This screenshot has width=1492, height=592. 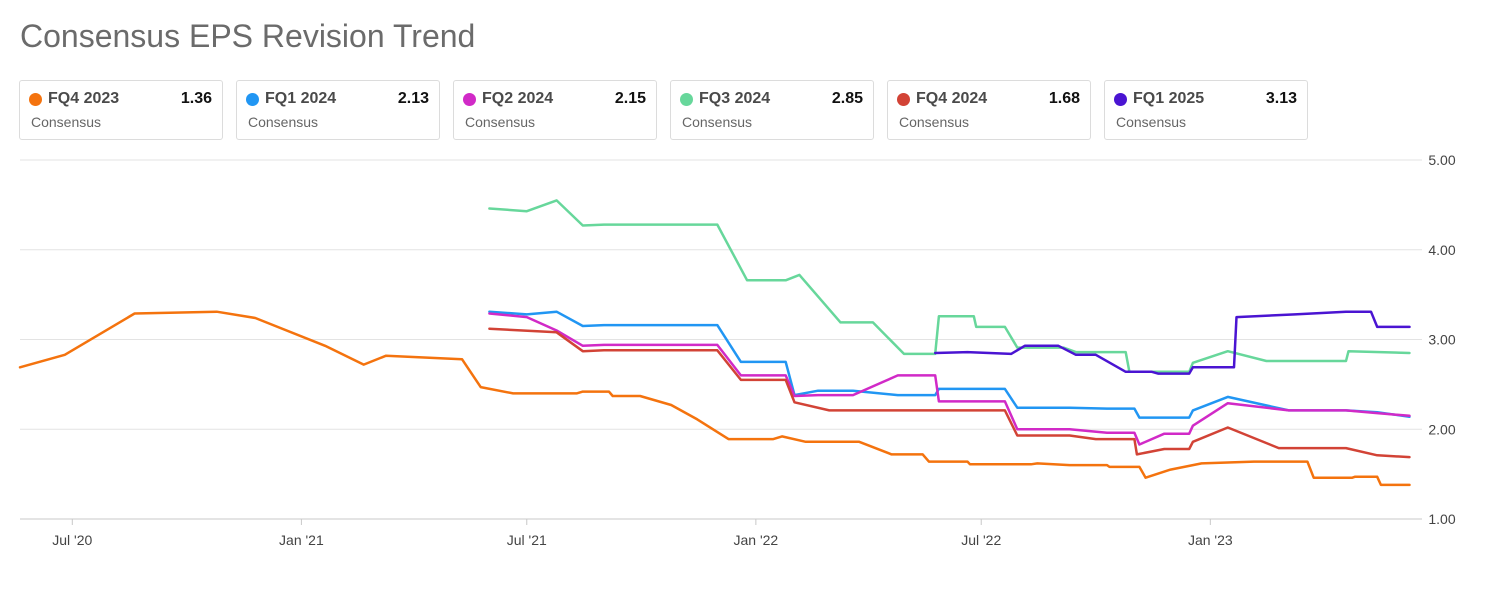 What do you see at coordinates (989, 110) in the screenshot?
I see `legend-card: FQ4 2024 1.68 Consensus` at bounding box center [989, 110].